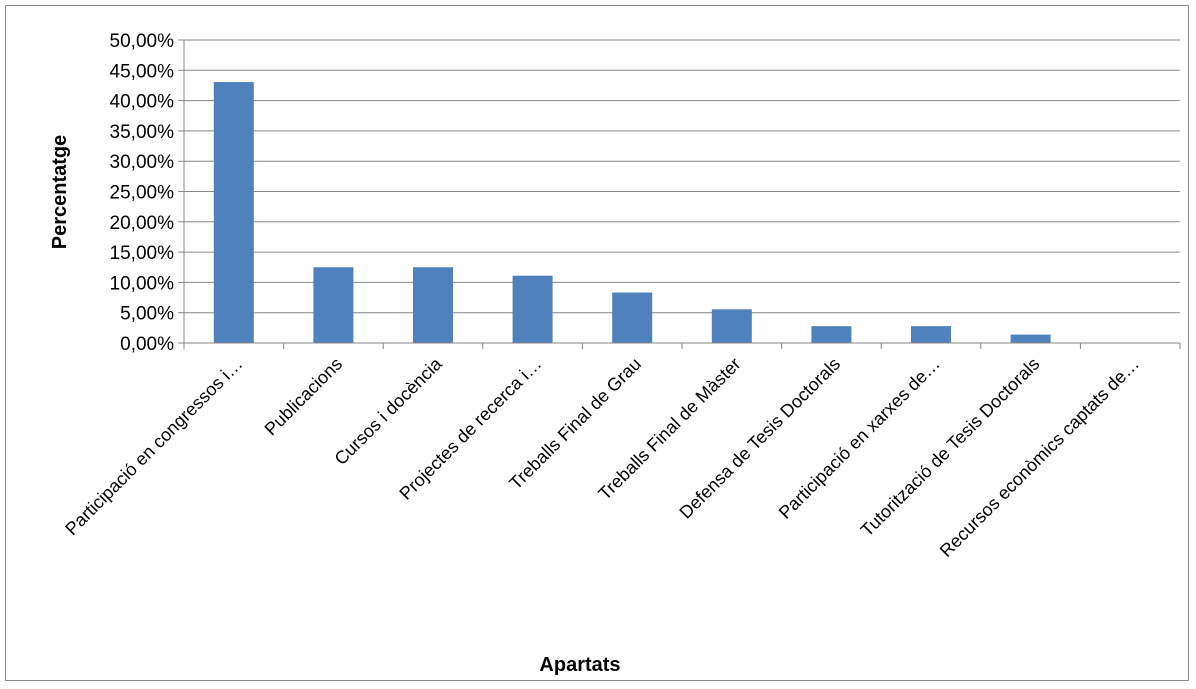 The width and height of the screenshot is (1196, 689). What do you see at coordinates (147, 344) in the screenshot?
I see `y-tick-label: 0,00%` at bounding box center [147, 344].